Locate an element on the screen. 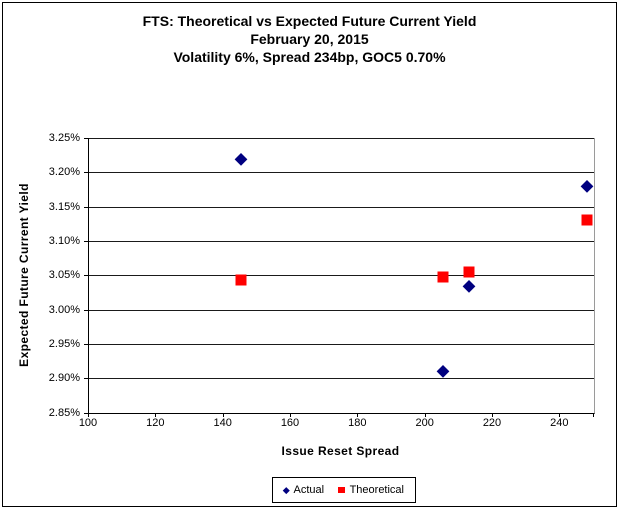 The height and width of the screenshot is (509, 619). y-tick-label: 2.85% is located at coordinates (64, 412).